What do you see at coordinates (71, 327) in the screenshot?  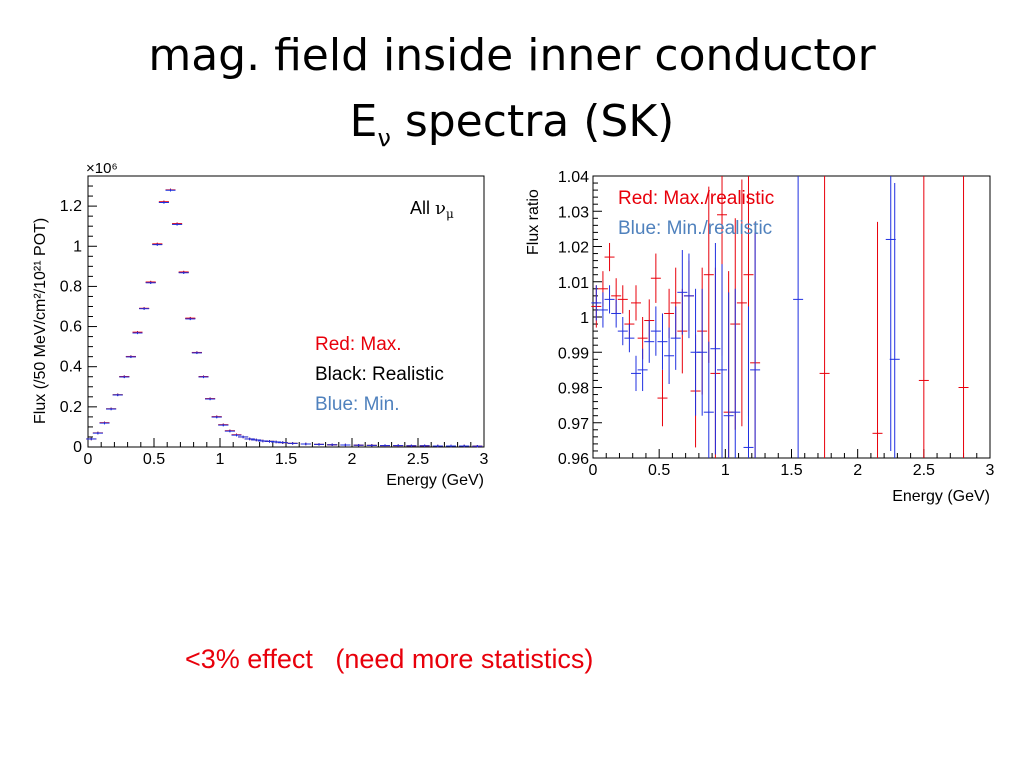 I see `y-tick-label: 0.6` at bounding box center [71, 327].